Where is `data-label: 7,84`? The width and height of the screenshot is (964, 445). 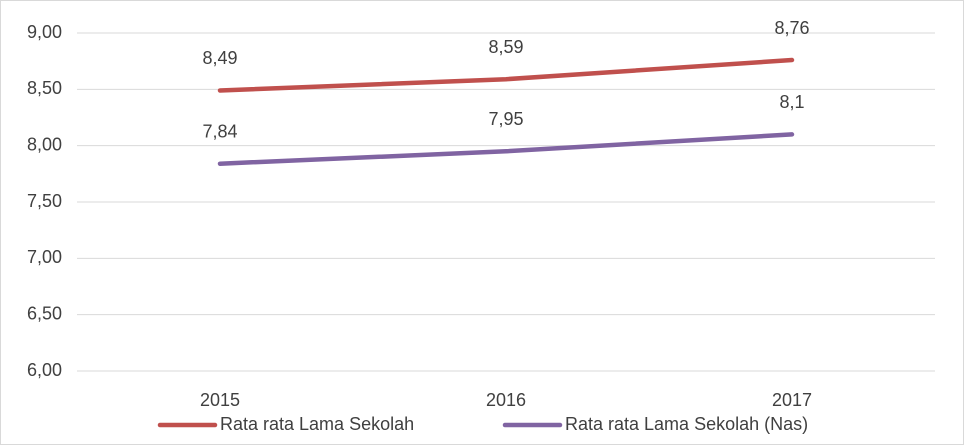
data-label: 7,84 is located at coordinates (219, 131).